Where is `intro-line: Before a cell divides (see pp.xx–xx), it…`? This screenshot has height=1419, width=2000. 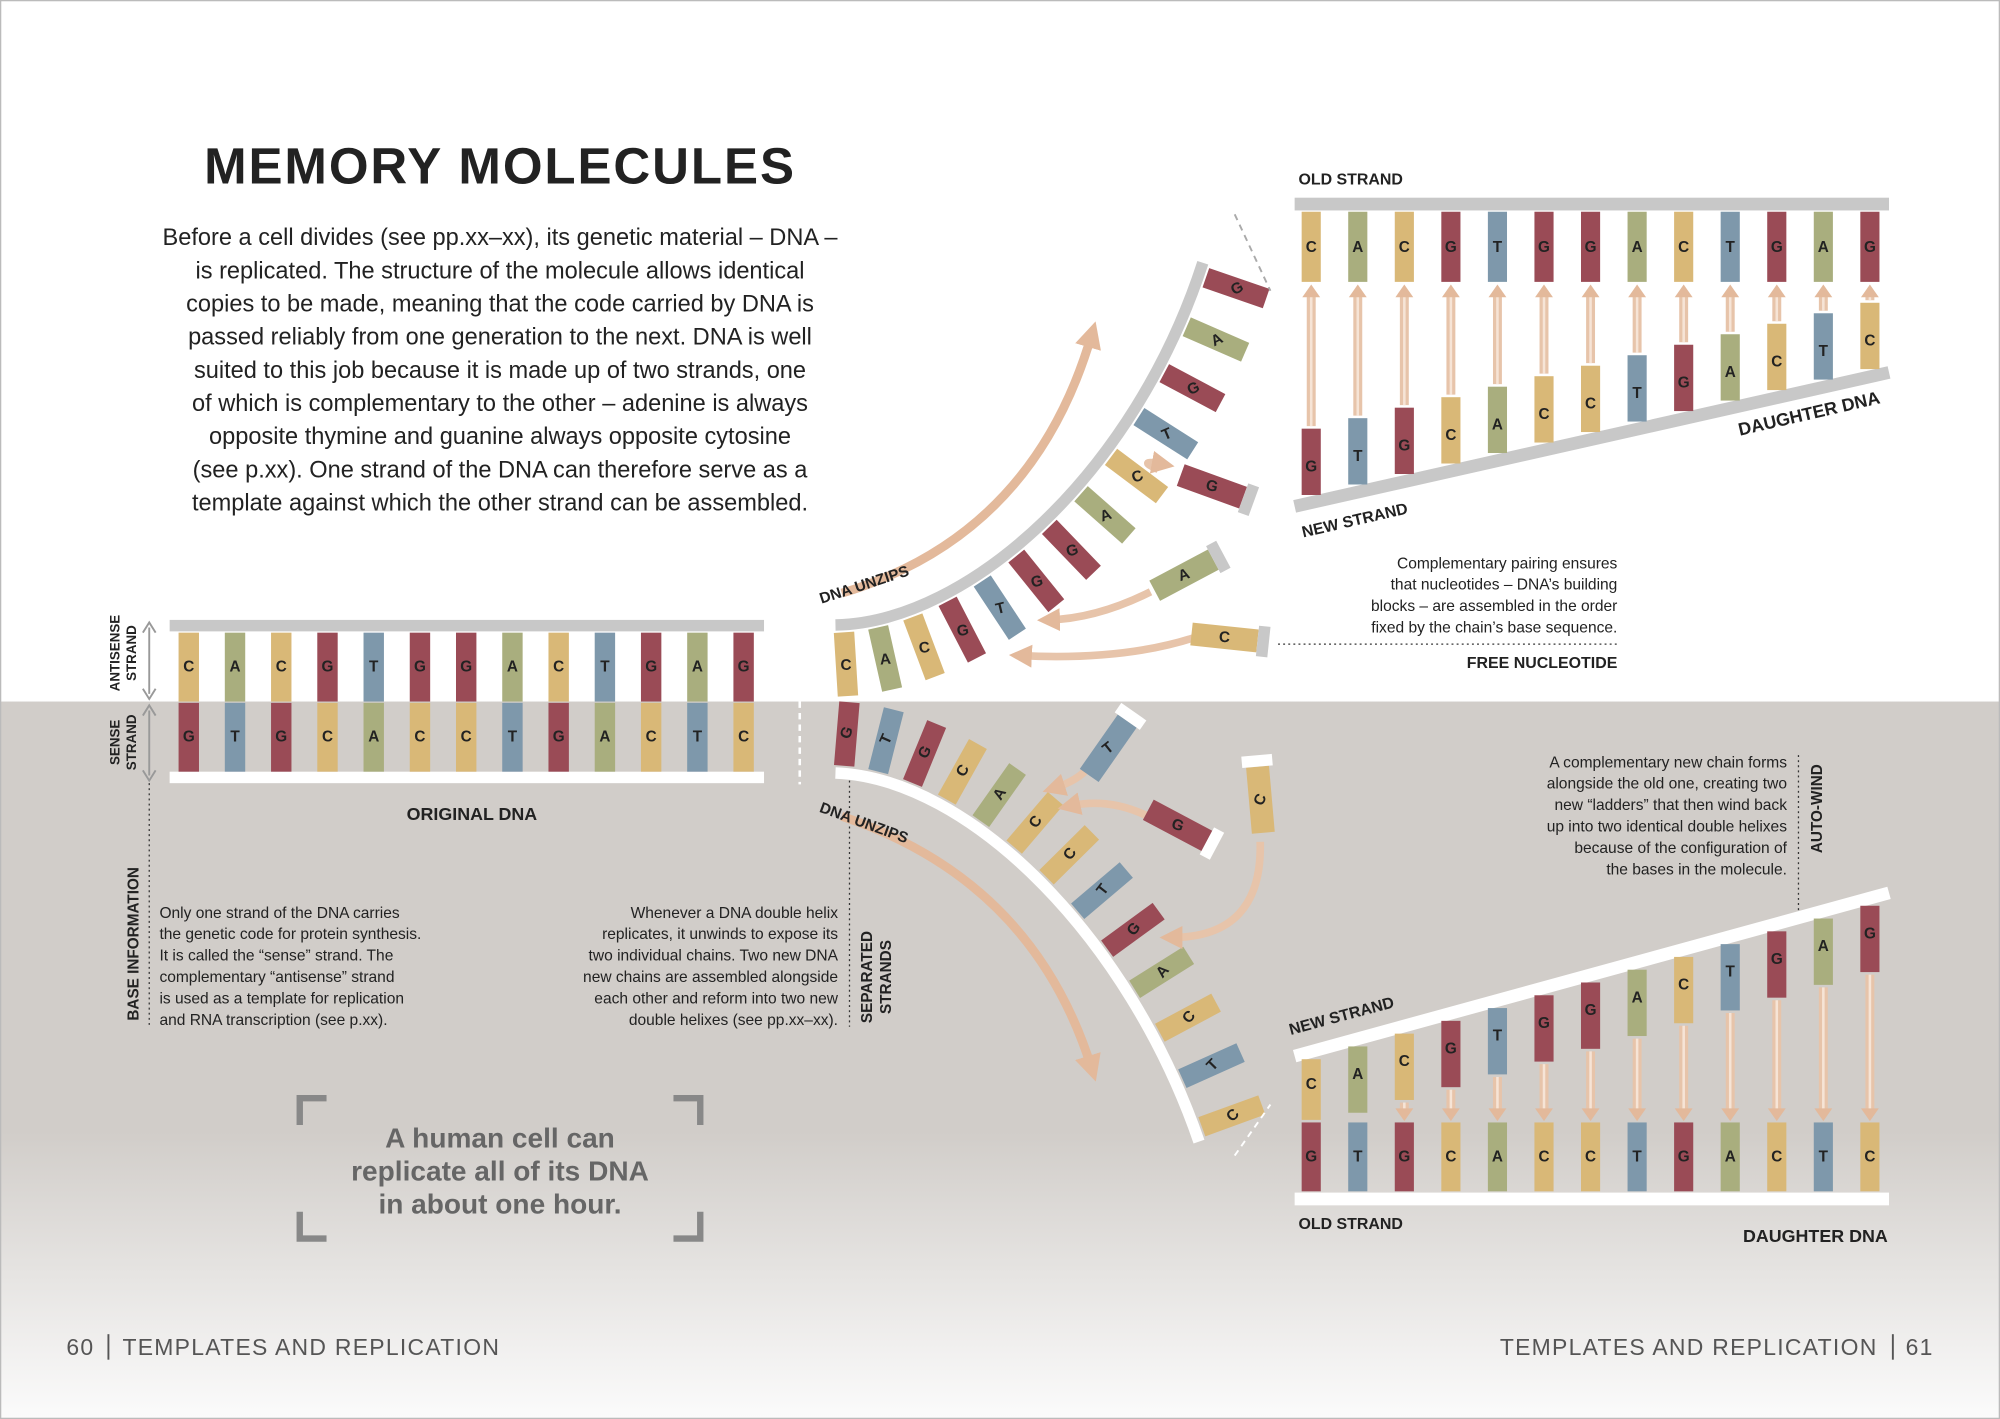 intro-line: Before a cell divides (see pp.xx–xx), it… is located at coordinates (501, 237).